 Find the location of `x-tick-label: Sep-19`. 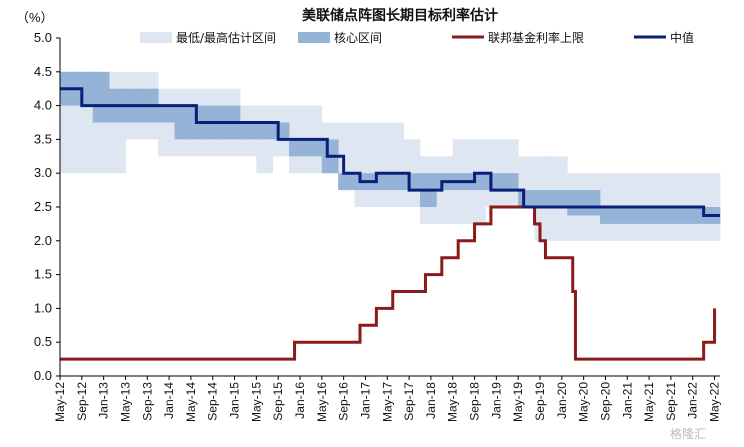

x-tick-label: Sep-19 is located at coordinates (540, 401).